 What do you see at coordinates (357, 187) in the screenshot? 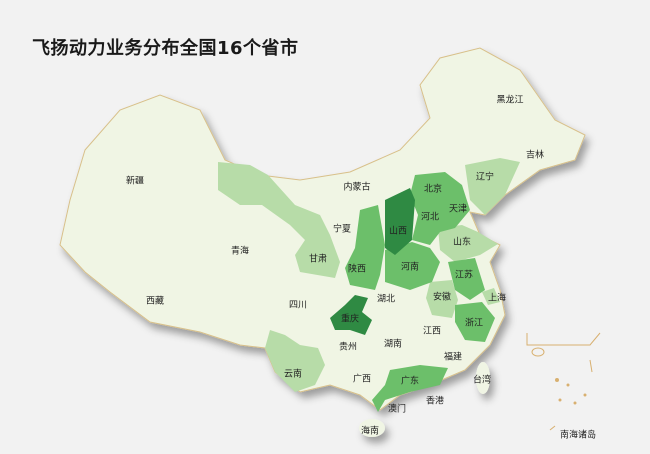
I see `region-label: 内蒙古` at bounding box center [357, 187].